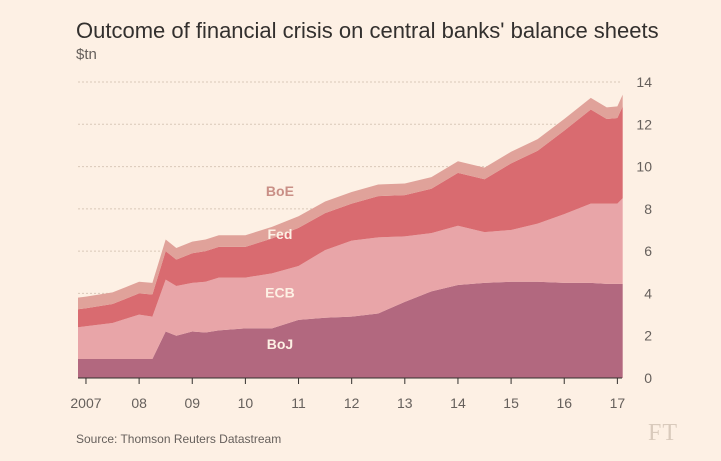  I want to click on x-tick-label-14: 14, so click(458, 403).